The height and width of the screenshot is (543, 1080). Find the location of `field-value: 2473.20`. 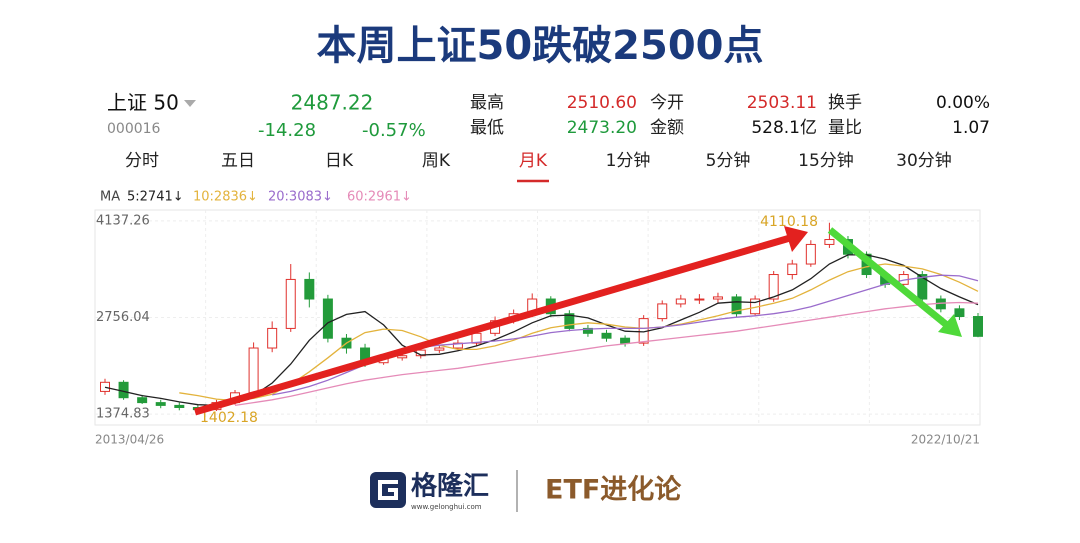

field-value: 2473.20 is located at coordinates (602, 128).